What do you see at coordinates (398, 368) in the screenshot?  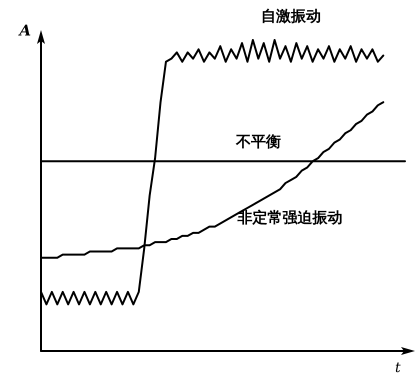 I see `x-axis-title: t` at bounding box center [398, 368].